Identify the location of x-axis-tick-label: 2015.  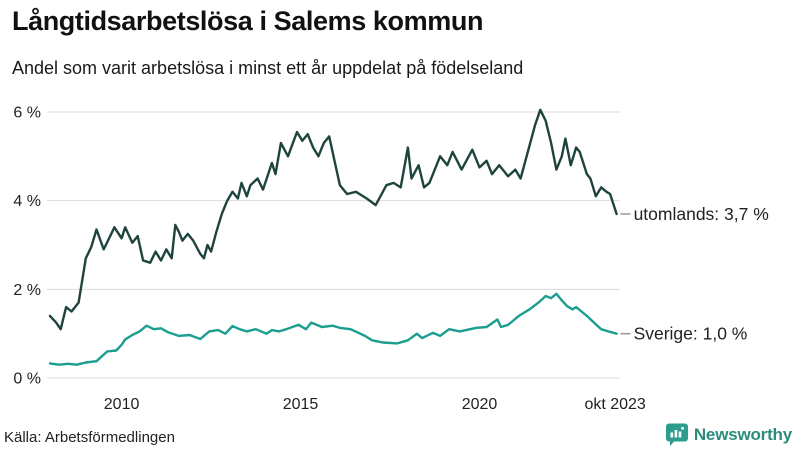
(301, 404).